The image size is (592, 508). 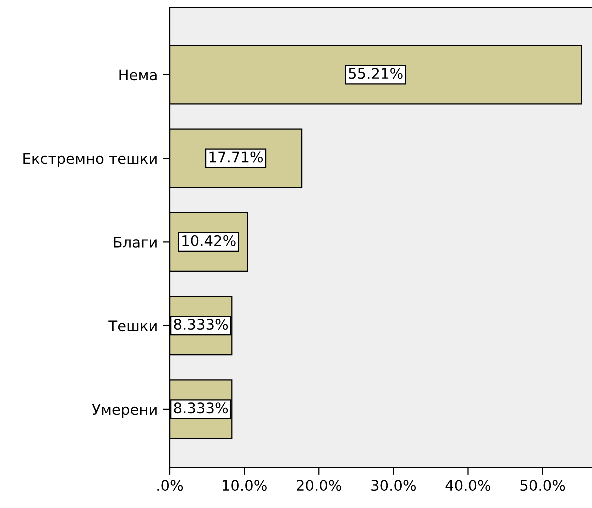 What do you see at coordinates (319, 486) in the screenshot?
I see `x-tick-label: 20.0%` at bounding box center [319, 486].